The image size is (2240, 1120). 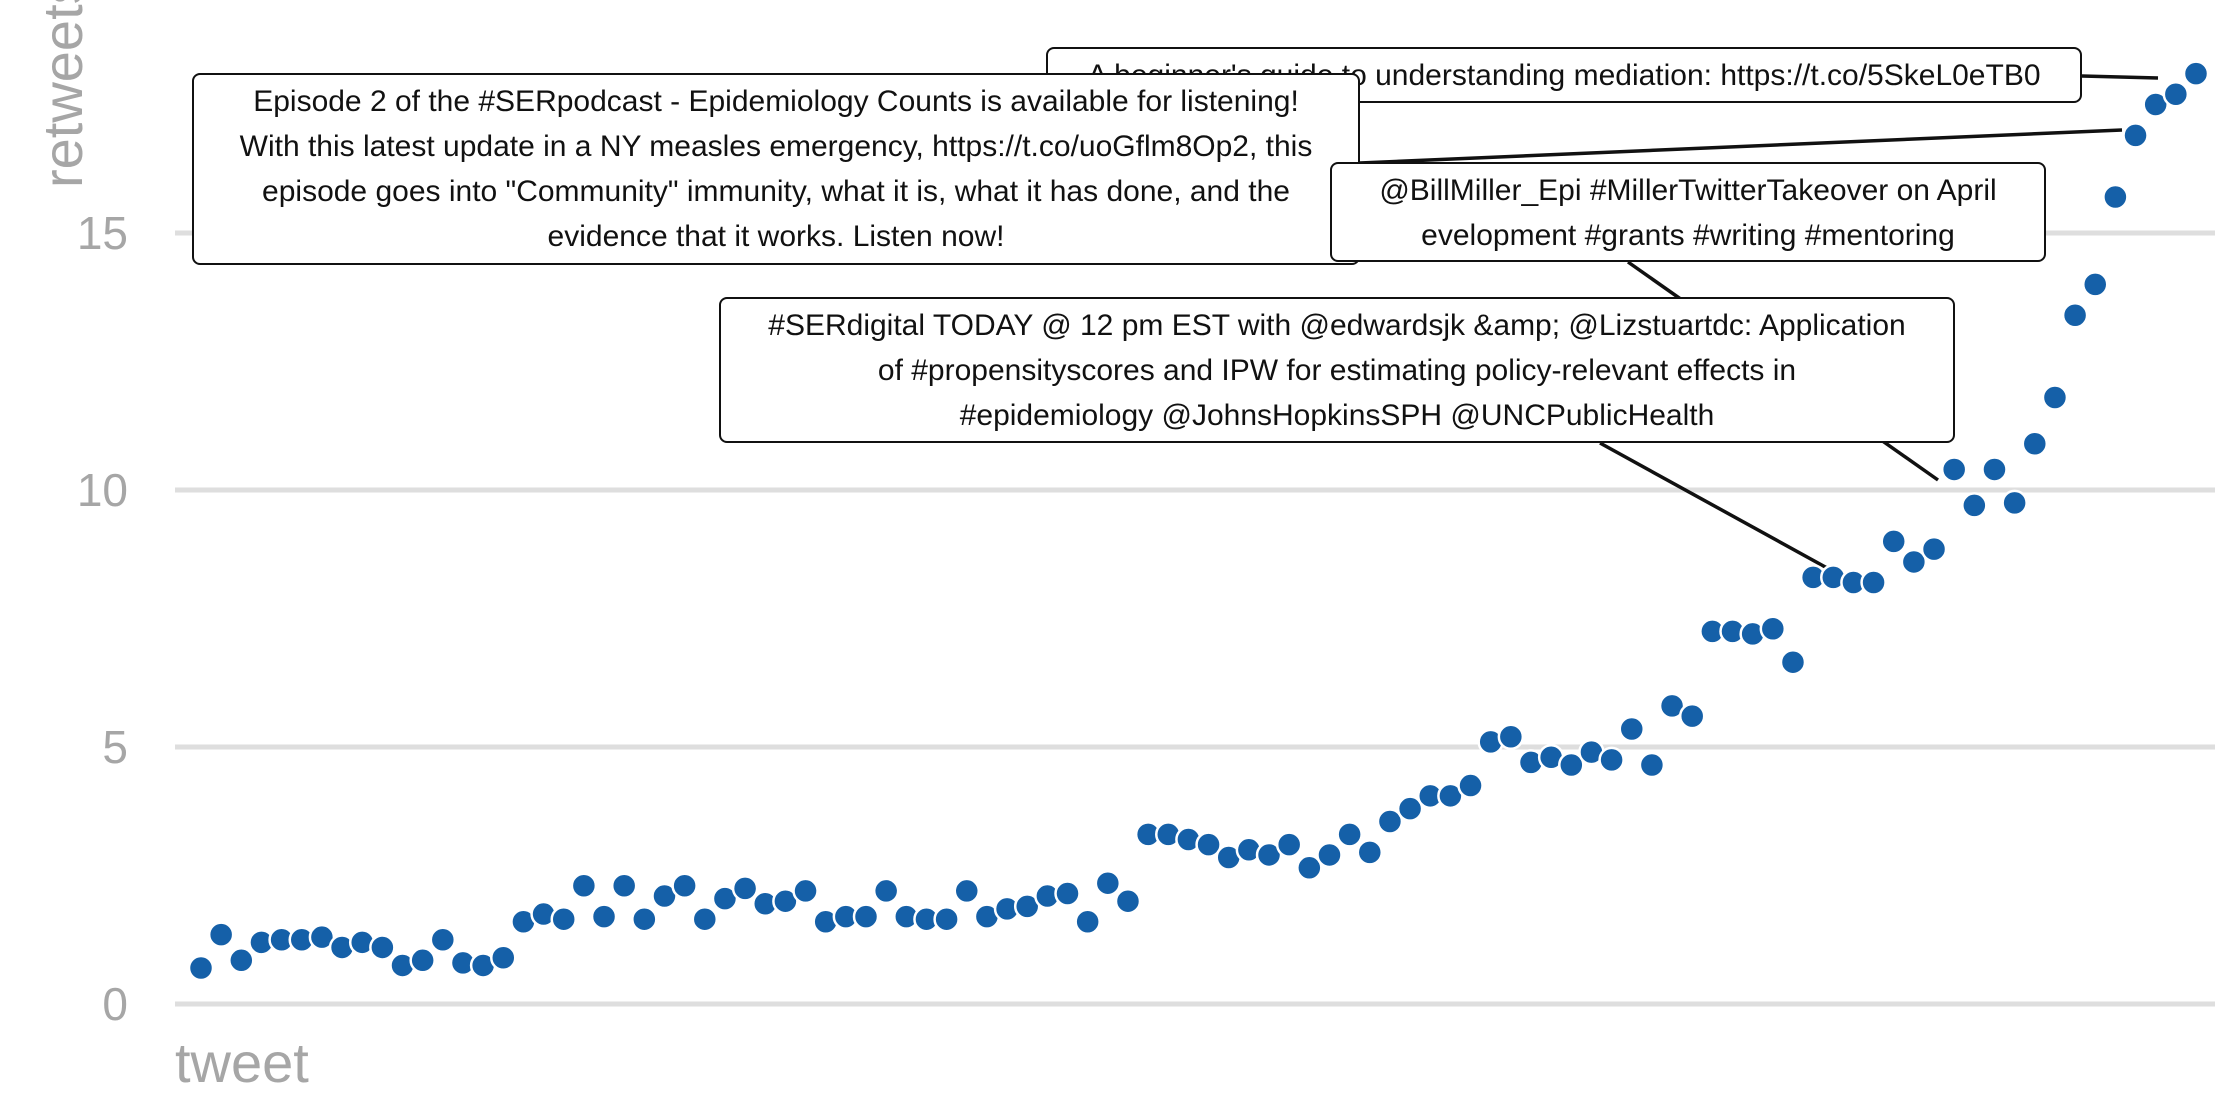 What do you see at coordinates (102, 233) in the screenshot?
I see `y-tick-label-15: 15` at bounding box center [102, 233].